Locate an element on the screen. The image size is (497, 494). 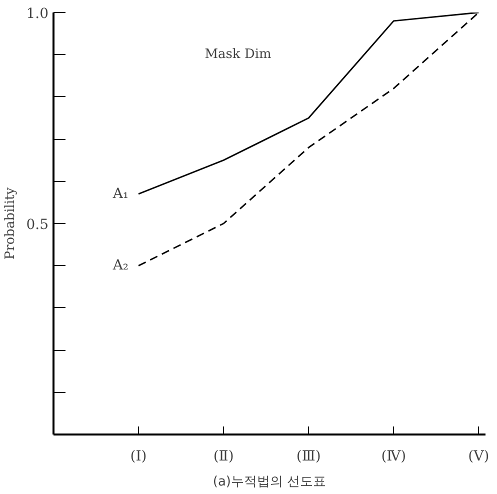
x-tick-label: (Ⅰ) is located at coordinates (138, 456).